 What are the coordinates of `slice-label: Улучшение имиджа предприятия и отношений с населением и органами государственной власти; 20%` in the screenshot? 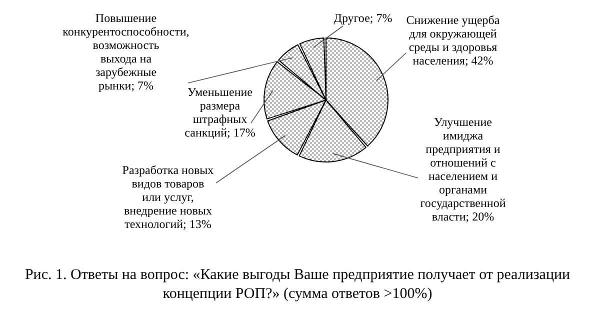 It's located at (463, 169).